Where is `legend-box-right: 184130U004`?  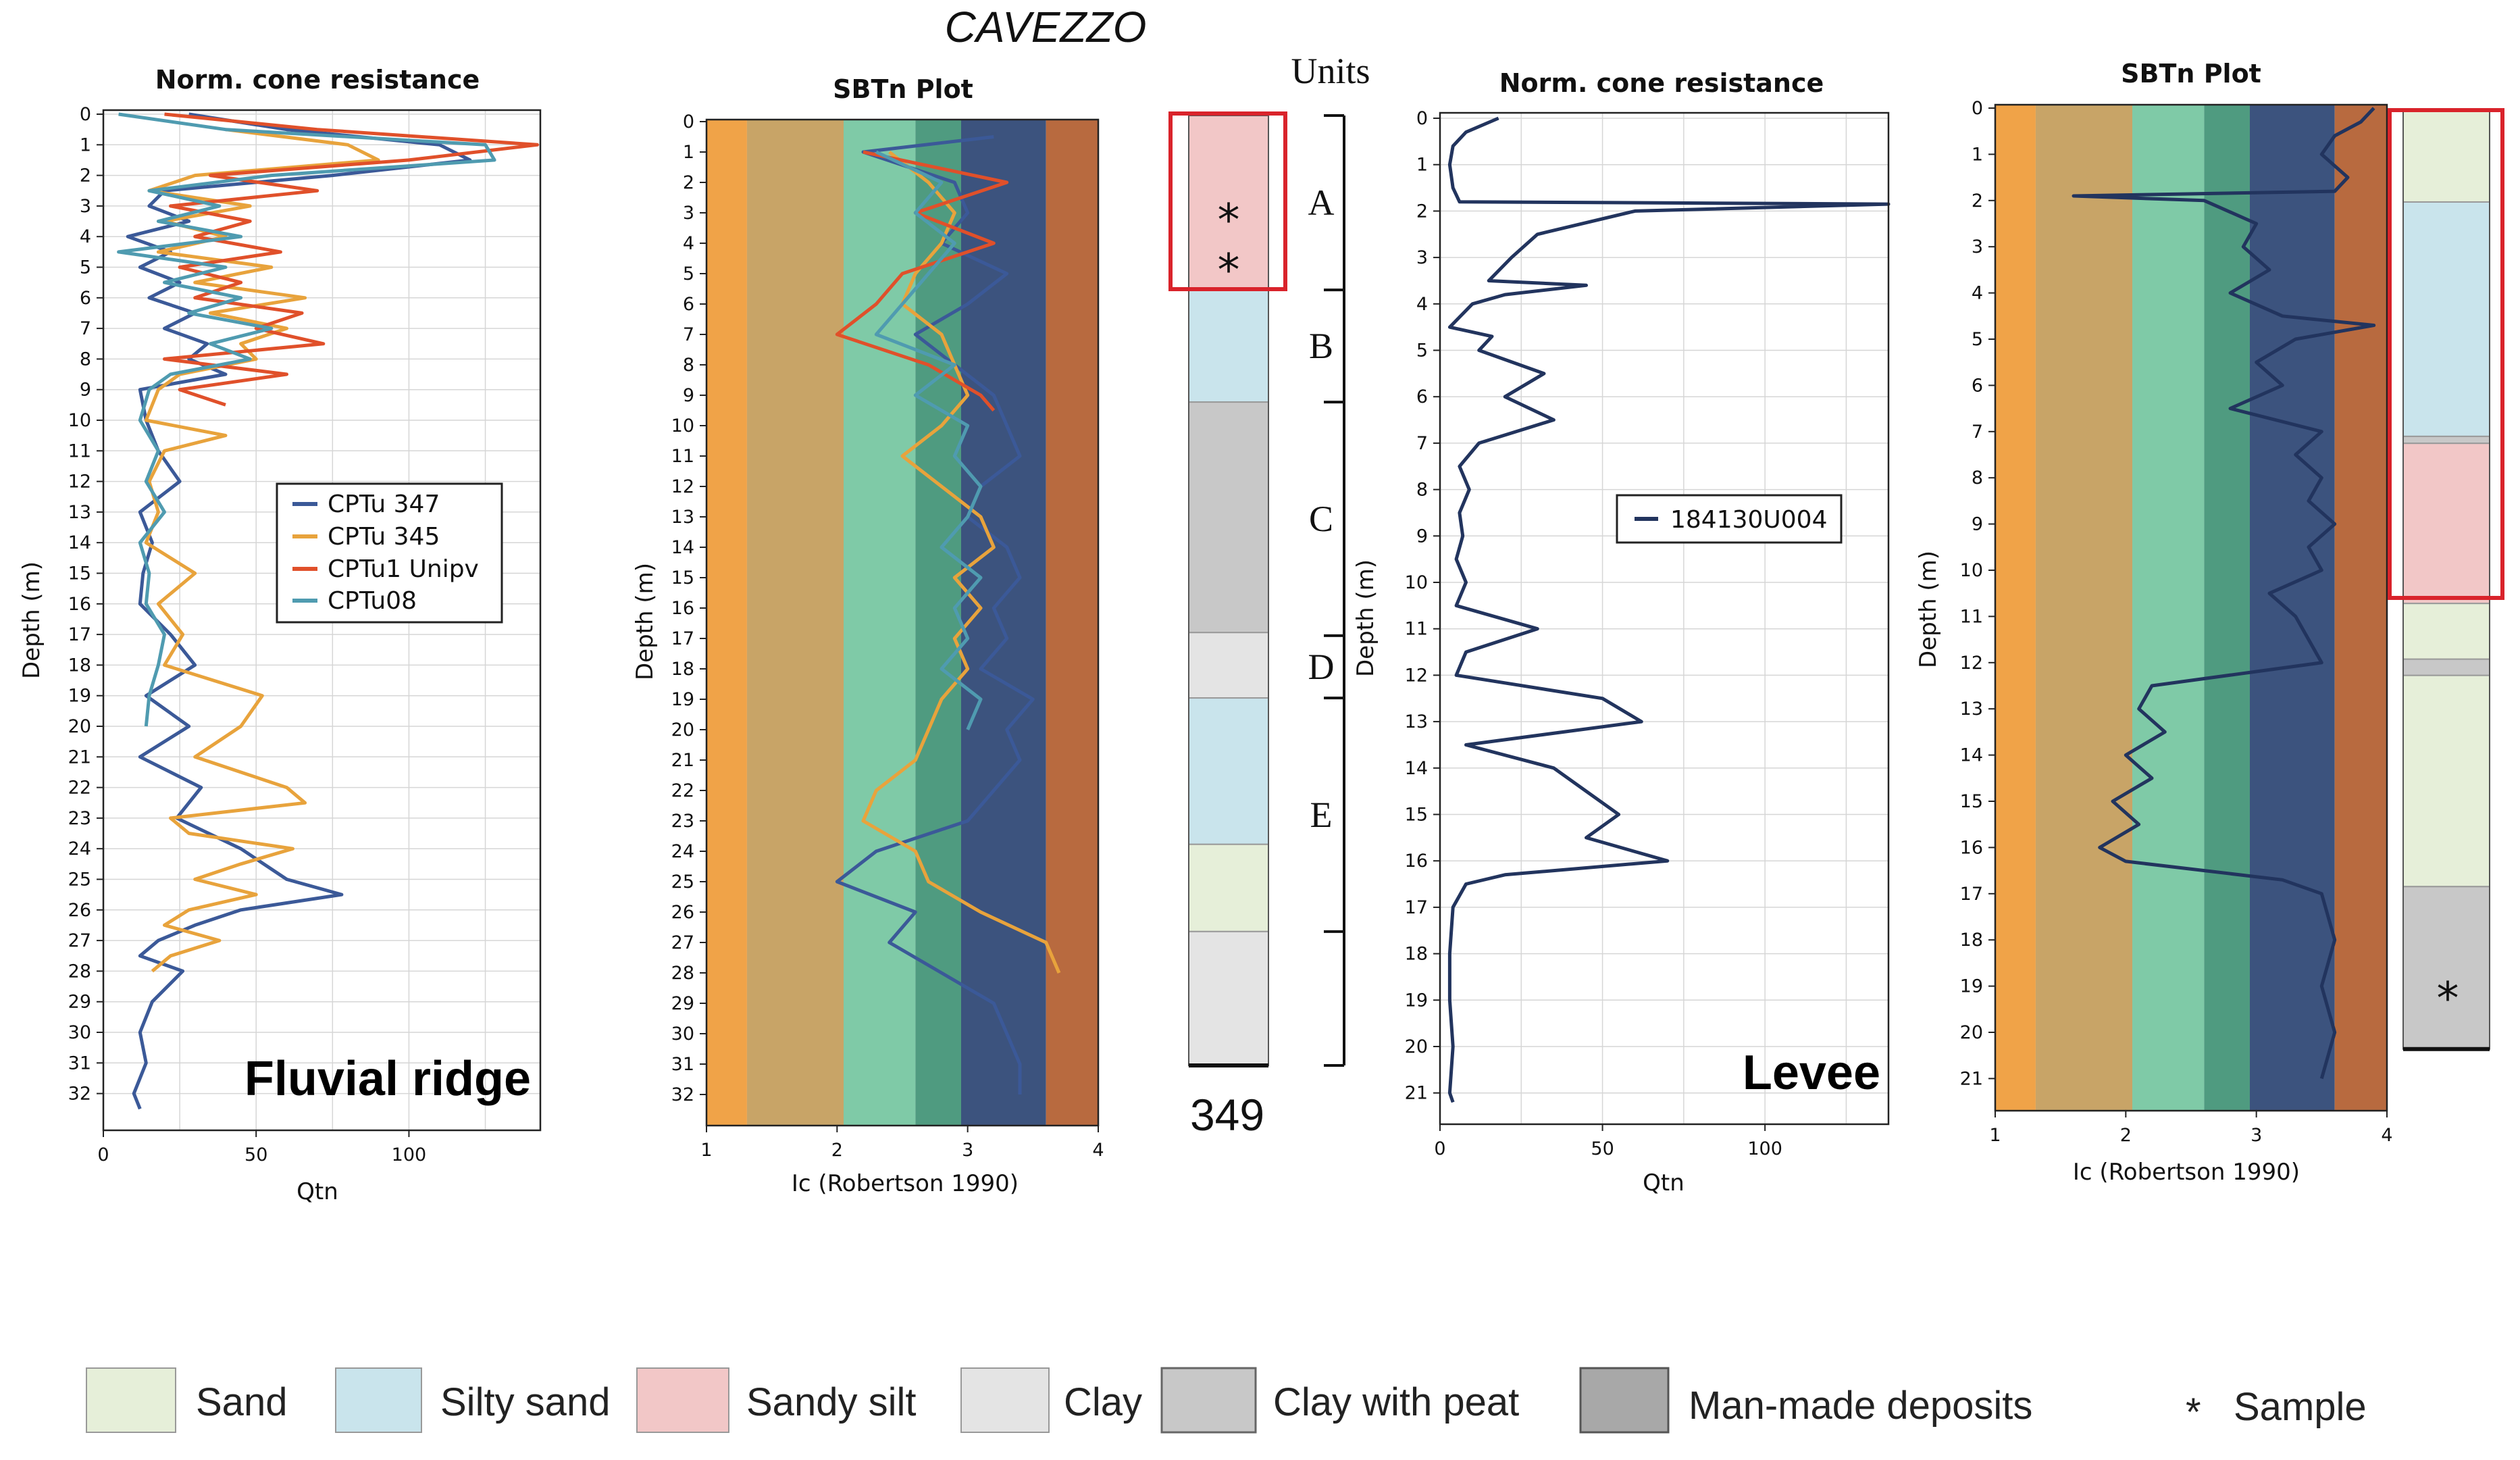
legend-box-right: 184130U004 is located at coordinates (1729, 519).